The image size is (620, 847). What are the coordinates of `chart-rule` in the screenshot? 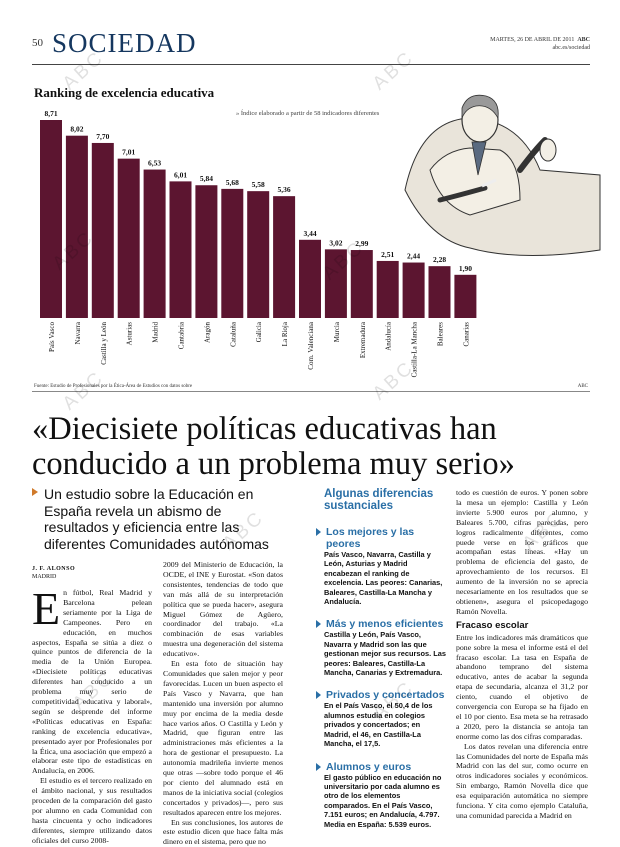 It's located at (311, 391).